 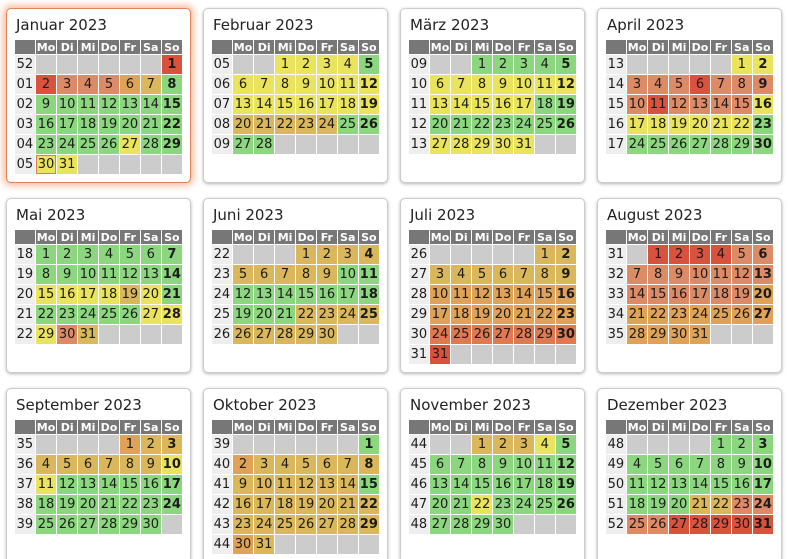 What do you see at coordinates (419, 354) in the screenshot?
I see `week-number: 31` at bounding box center [419, 354].